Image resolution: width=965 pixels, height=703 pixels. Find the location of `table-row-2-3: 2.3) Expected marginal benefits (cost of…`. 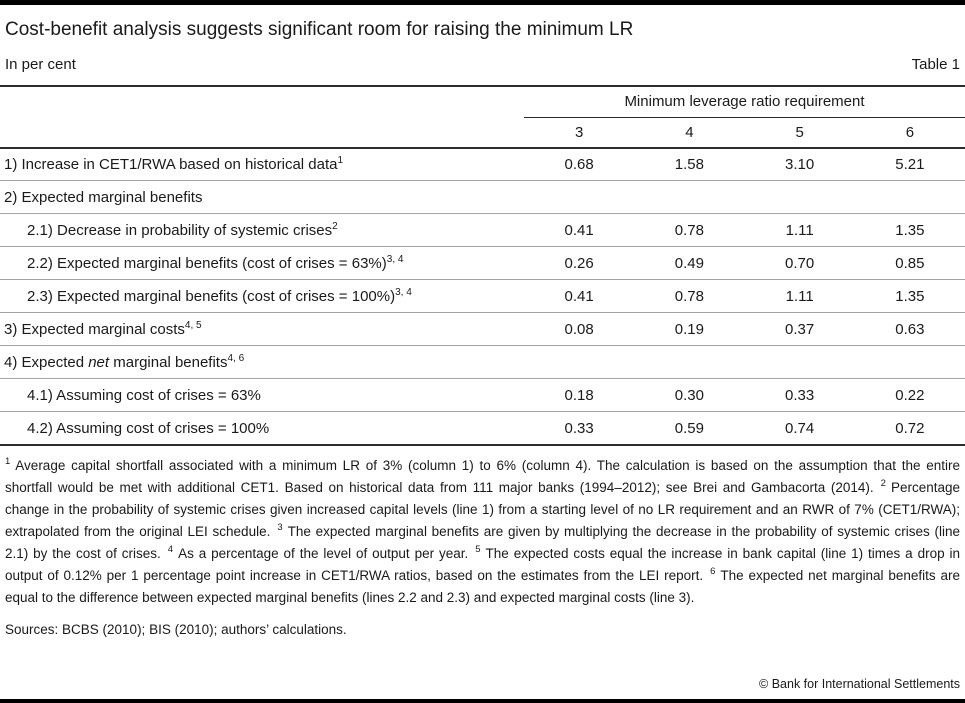

table-row-2-3: 2.3) Expected marginal benefits (cost of… is located at coordinates (482, 296).